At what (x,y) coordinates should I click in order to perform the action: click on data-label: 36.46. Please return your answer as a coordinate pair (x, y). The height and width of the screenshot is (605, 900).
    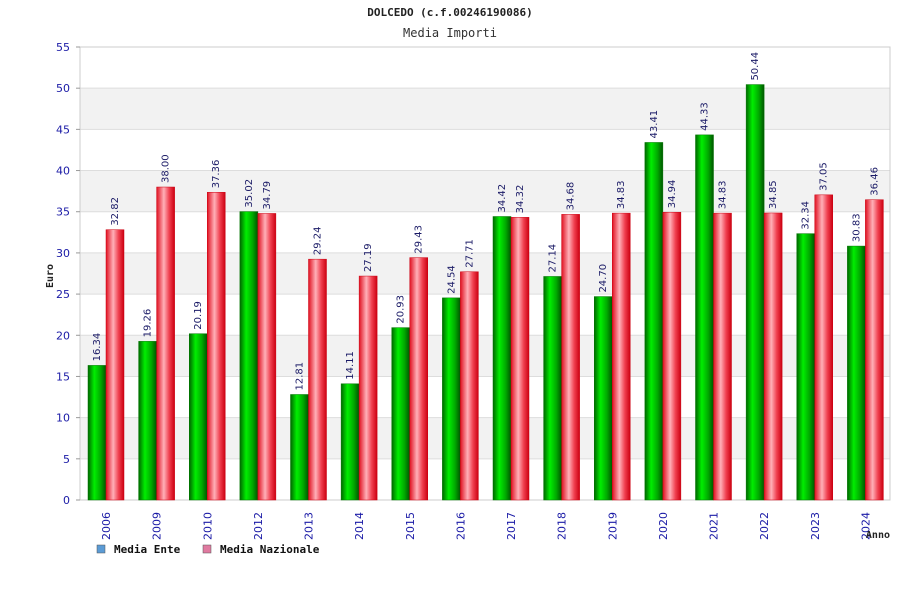
    Looking at the image, I should click on (874, 181).